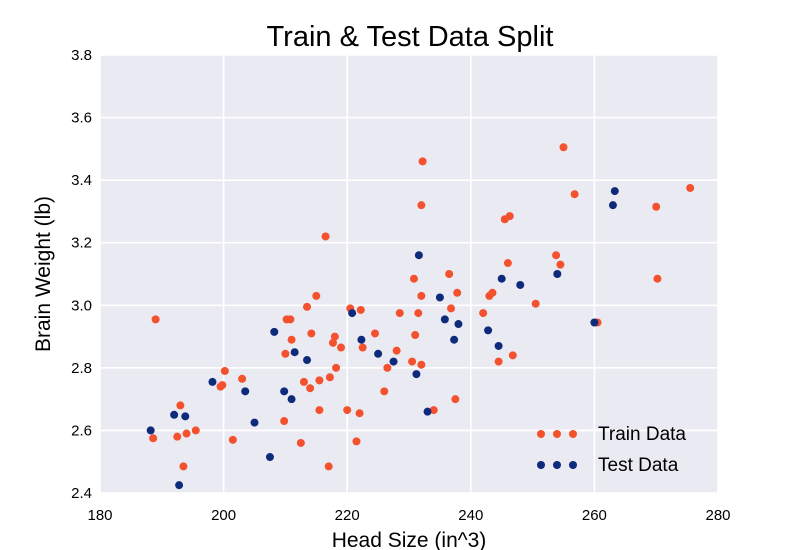 The height and width of the screenshot is (550, 800). What do you see at coordinates (99, 515) in the screenshot?
I see `x-tick-label: 180` at bounding box center [99, 515].